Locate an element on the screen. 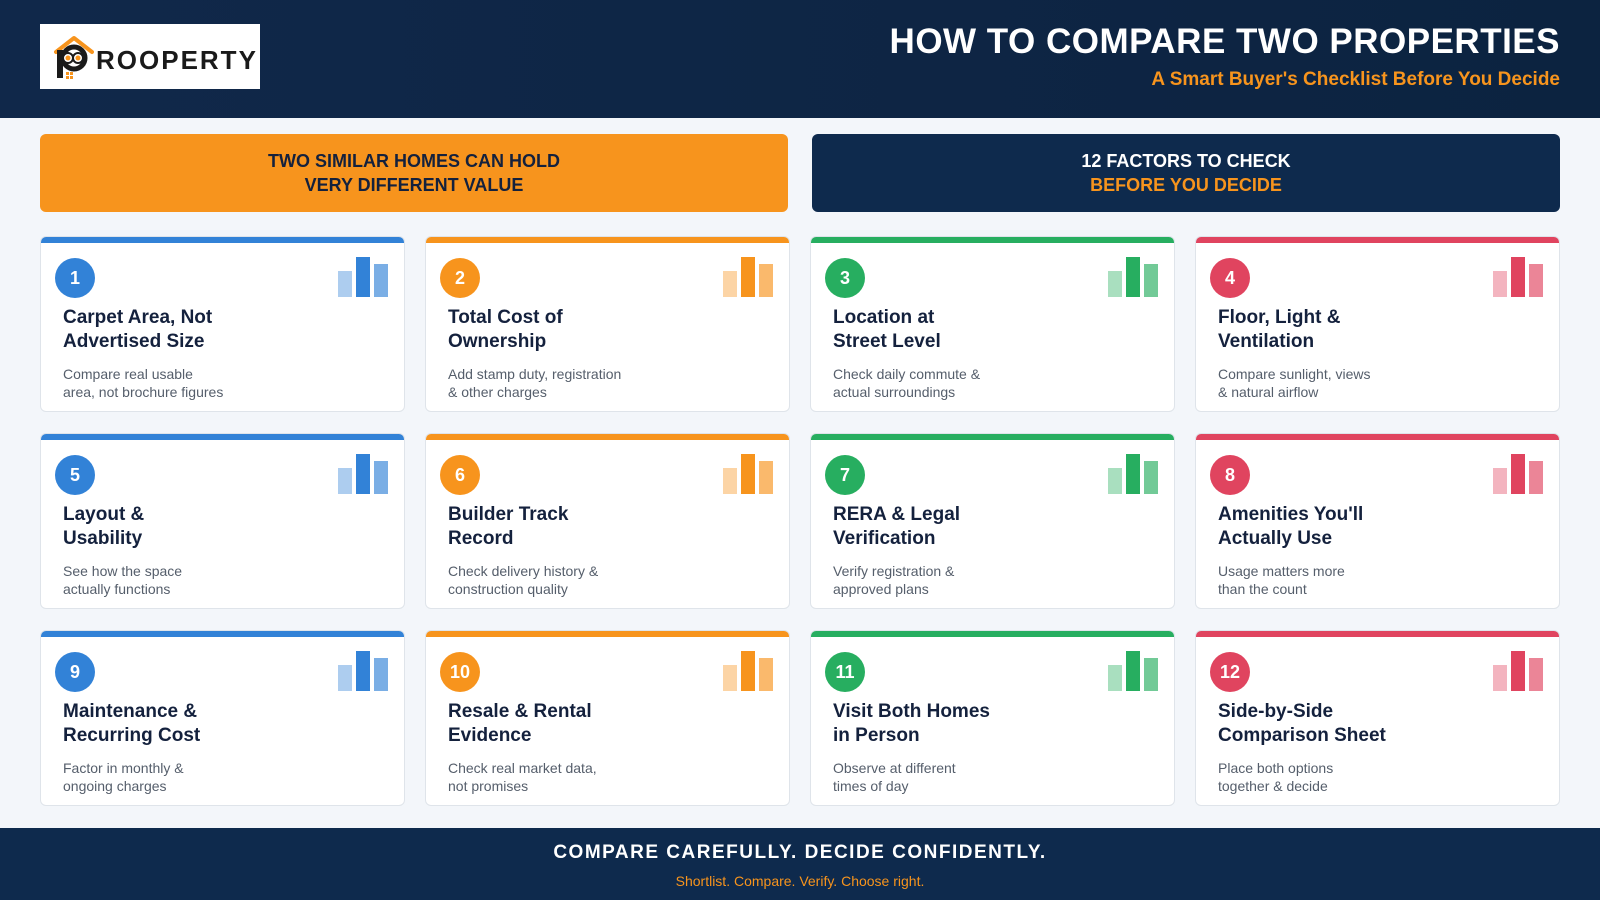  factor-description-line: than the count is located at coordinates (1262, 589).